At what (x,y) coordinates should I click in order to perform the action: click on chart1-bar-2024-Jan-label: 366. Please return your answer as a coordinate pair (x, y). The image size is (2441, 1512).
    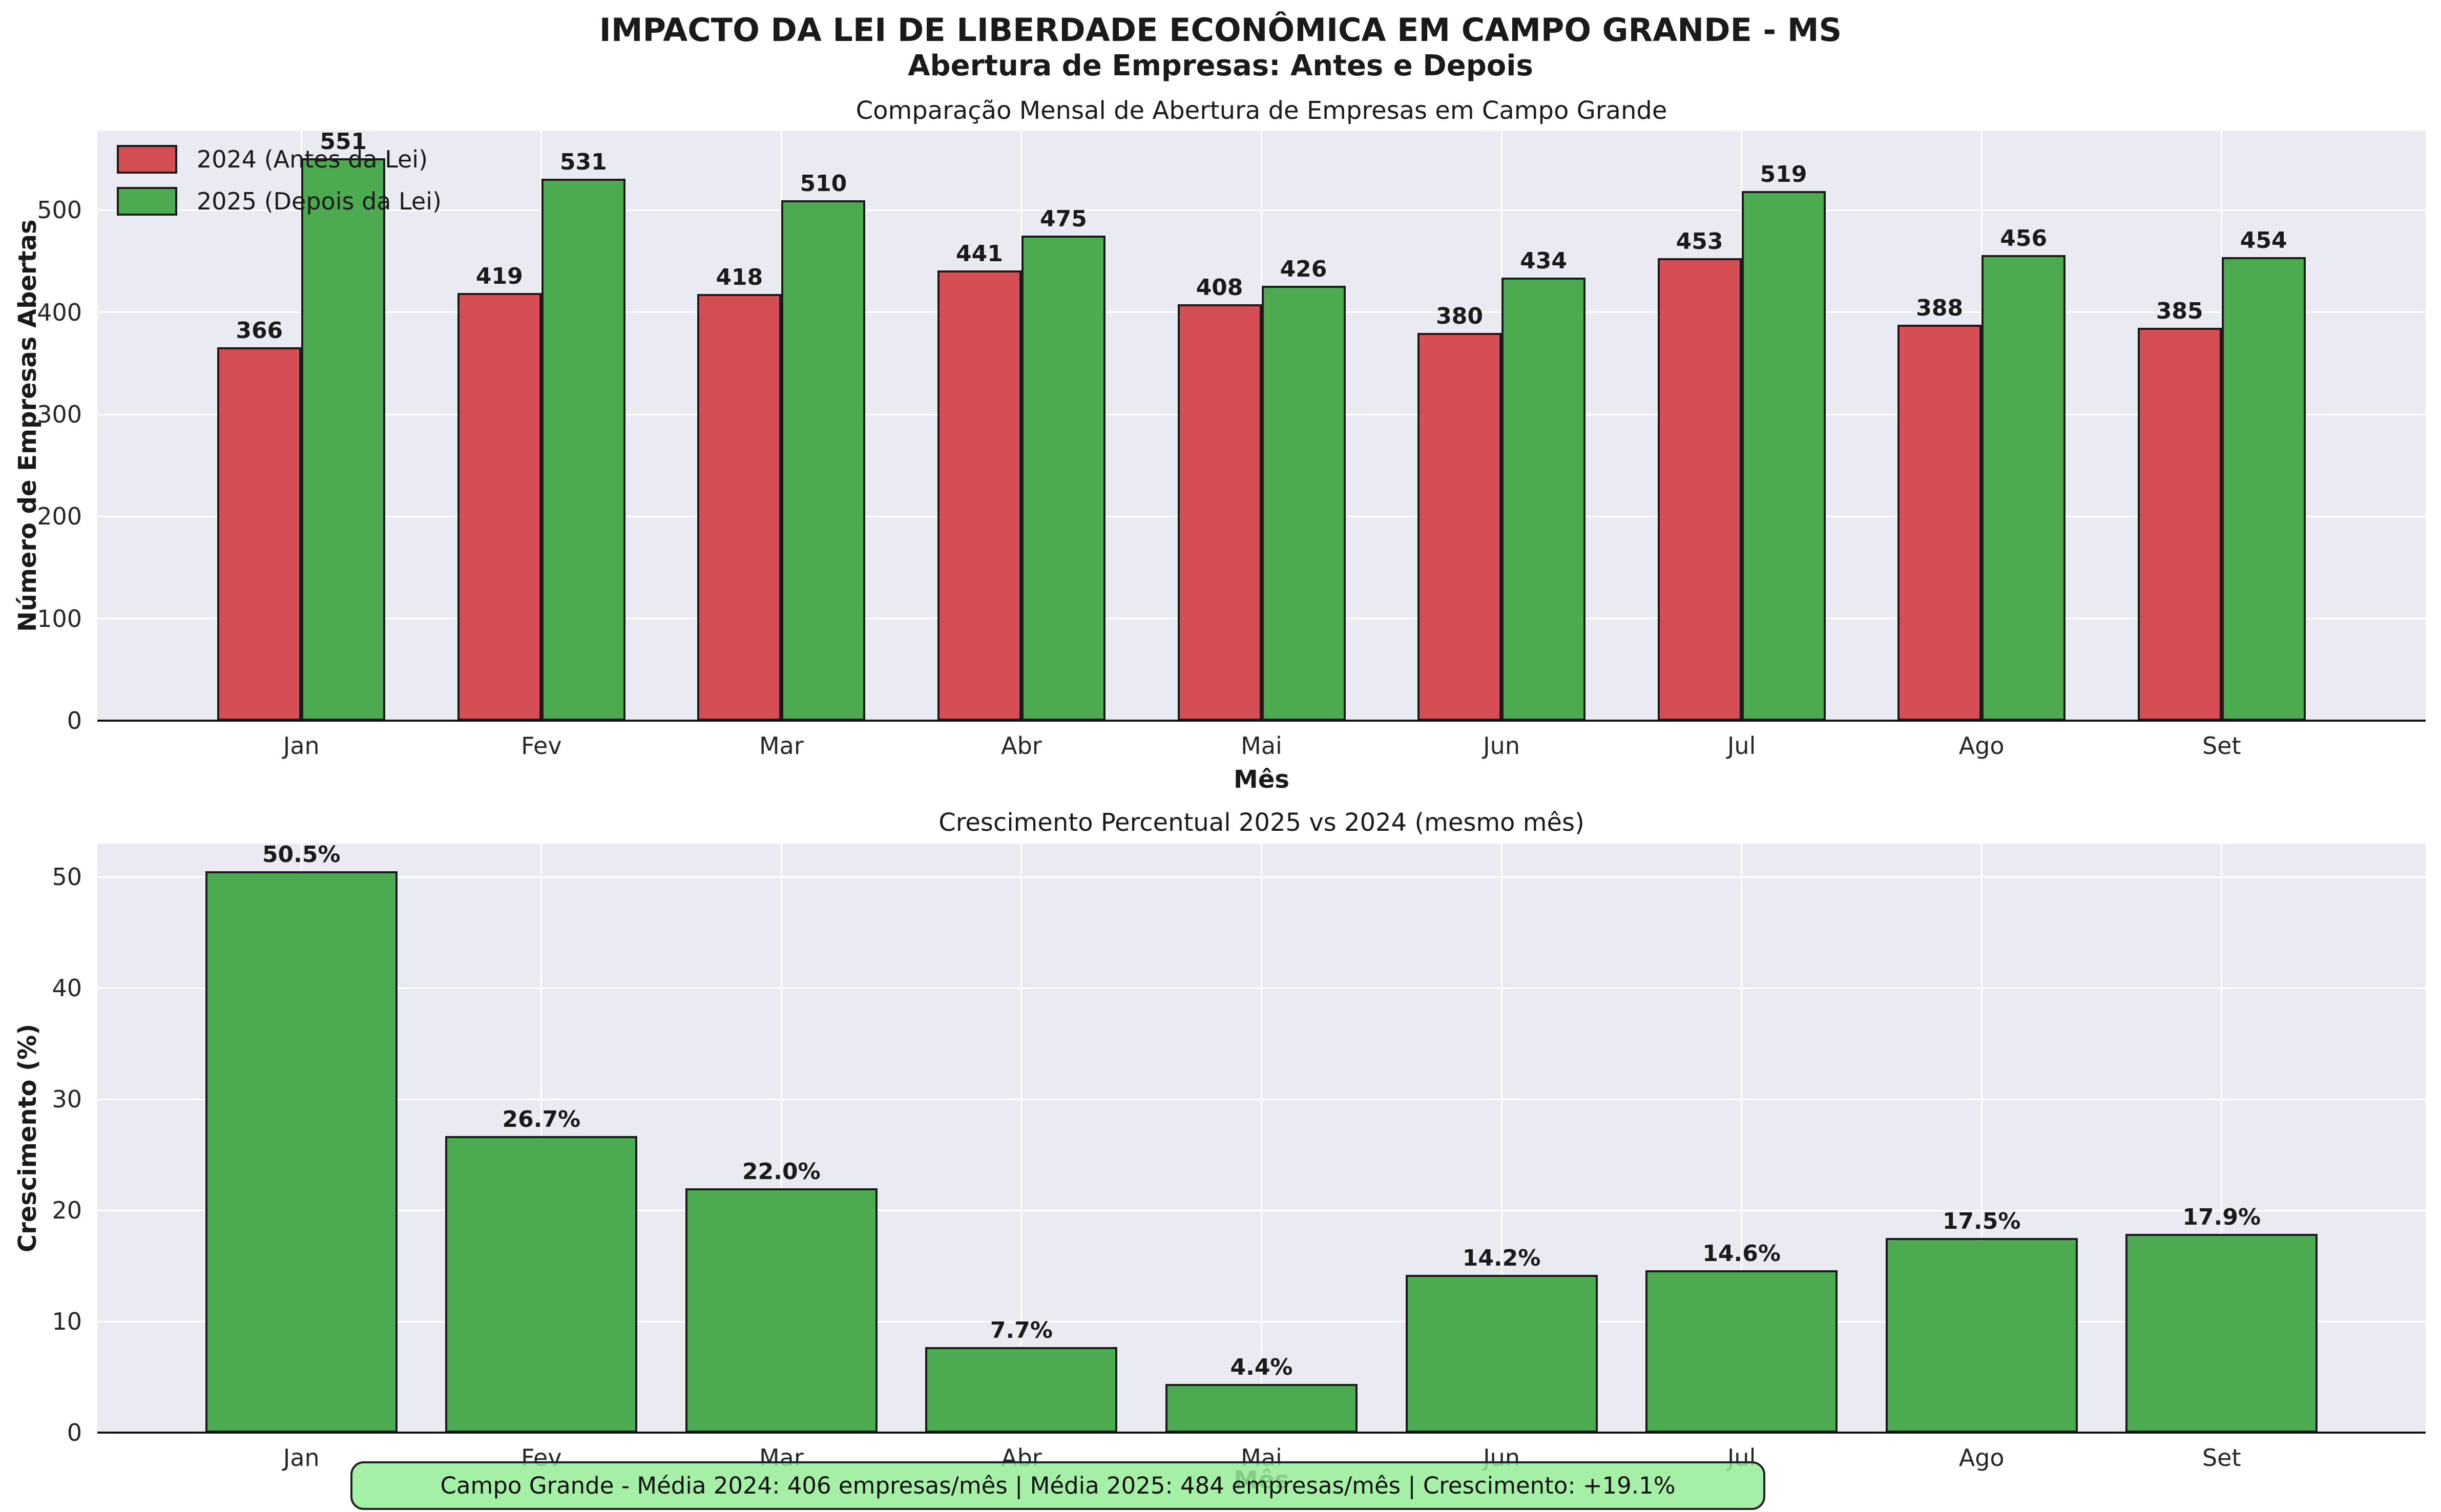
    Looking at the image, I should click on (259, 330).